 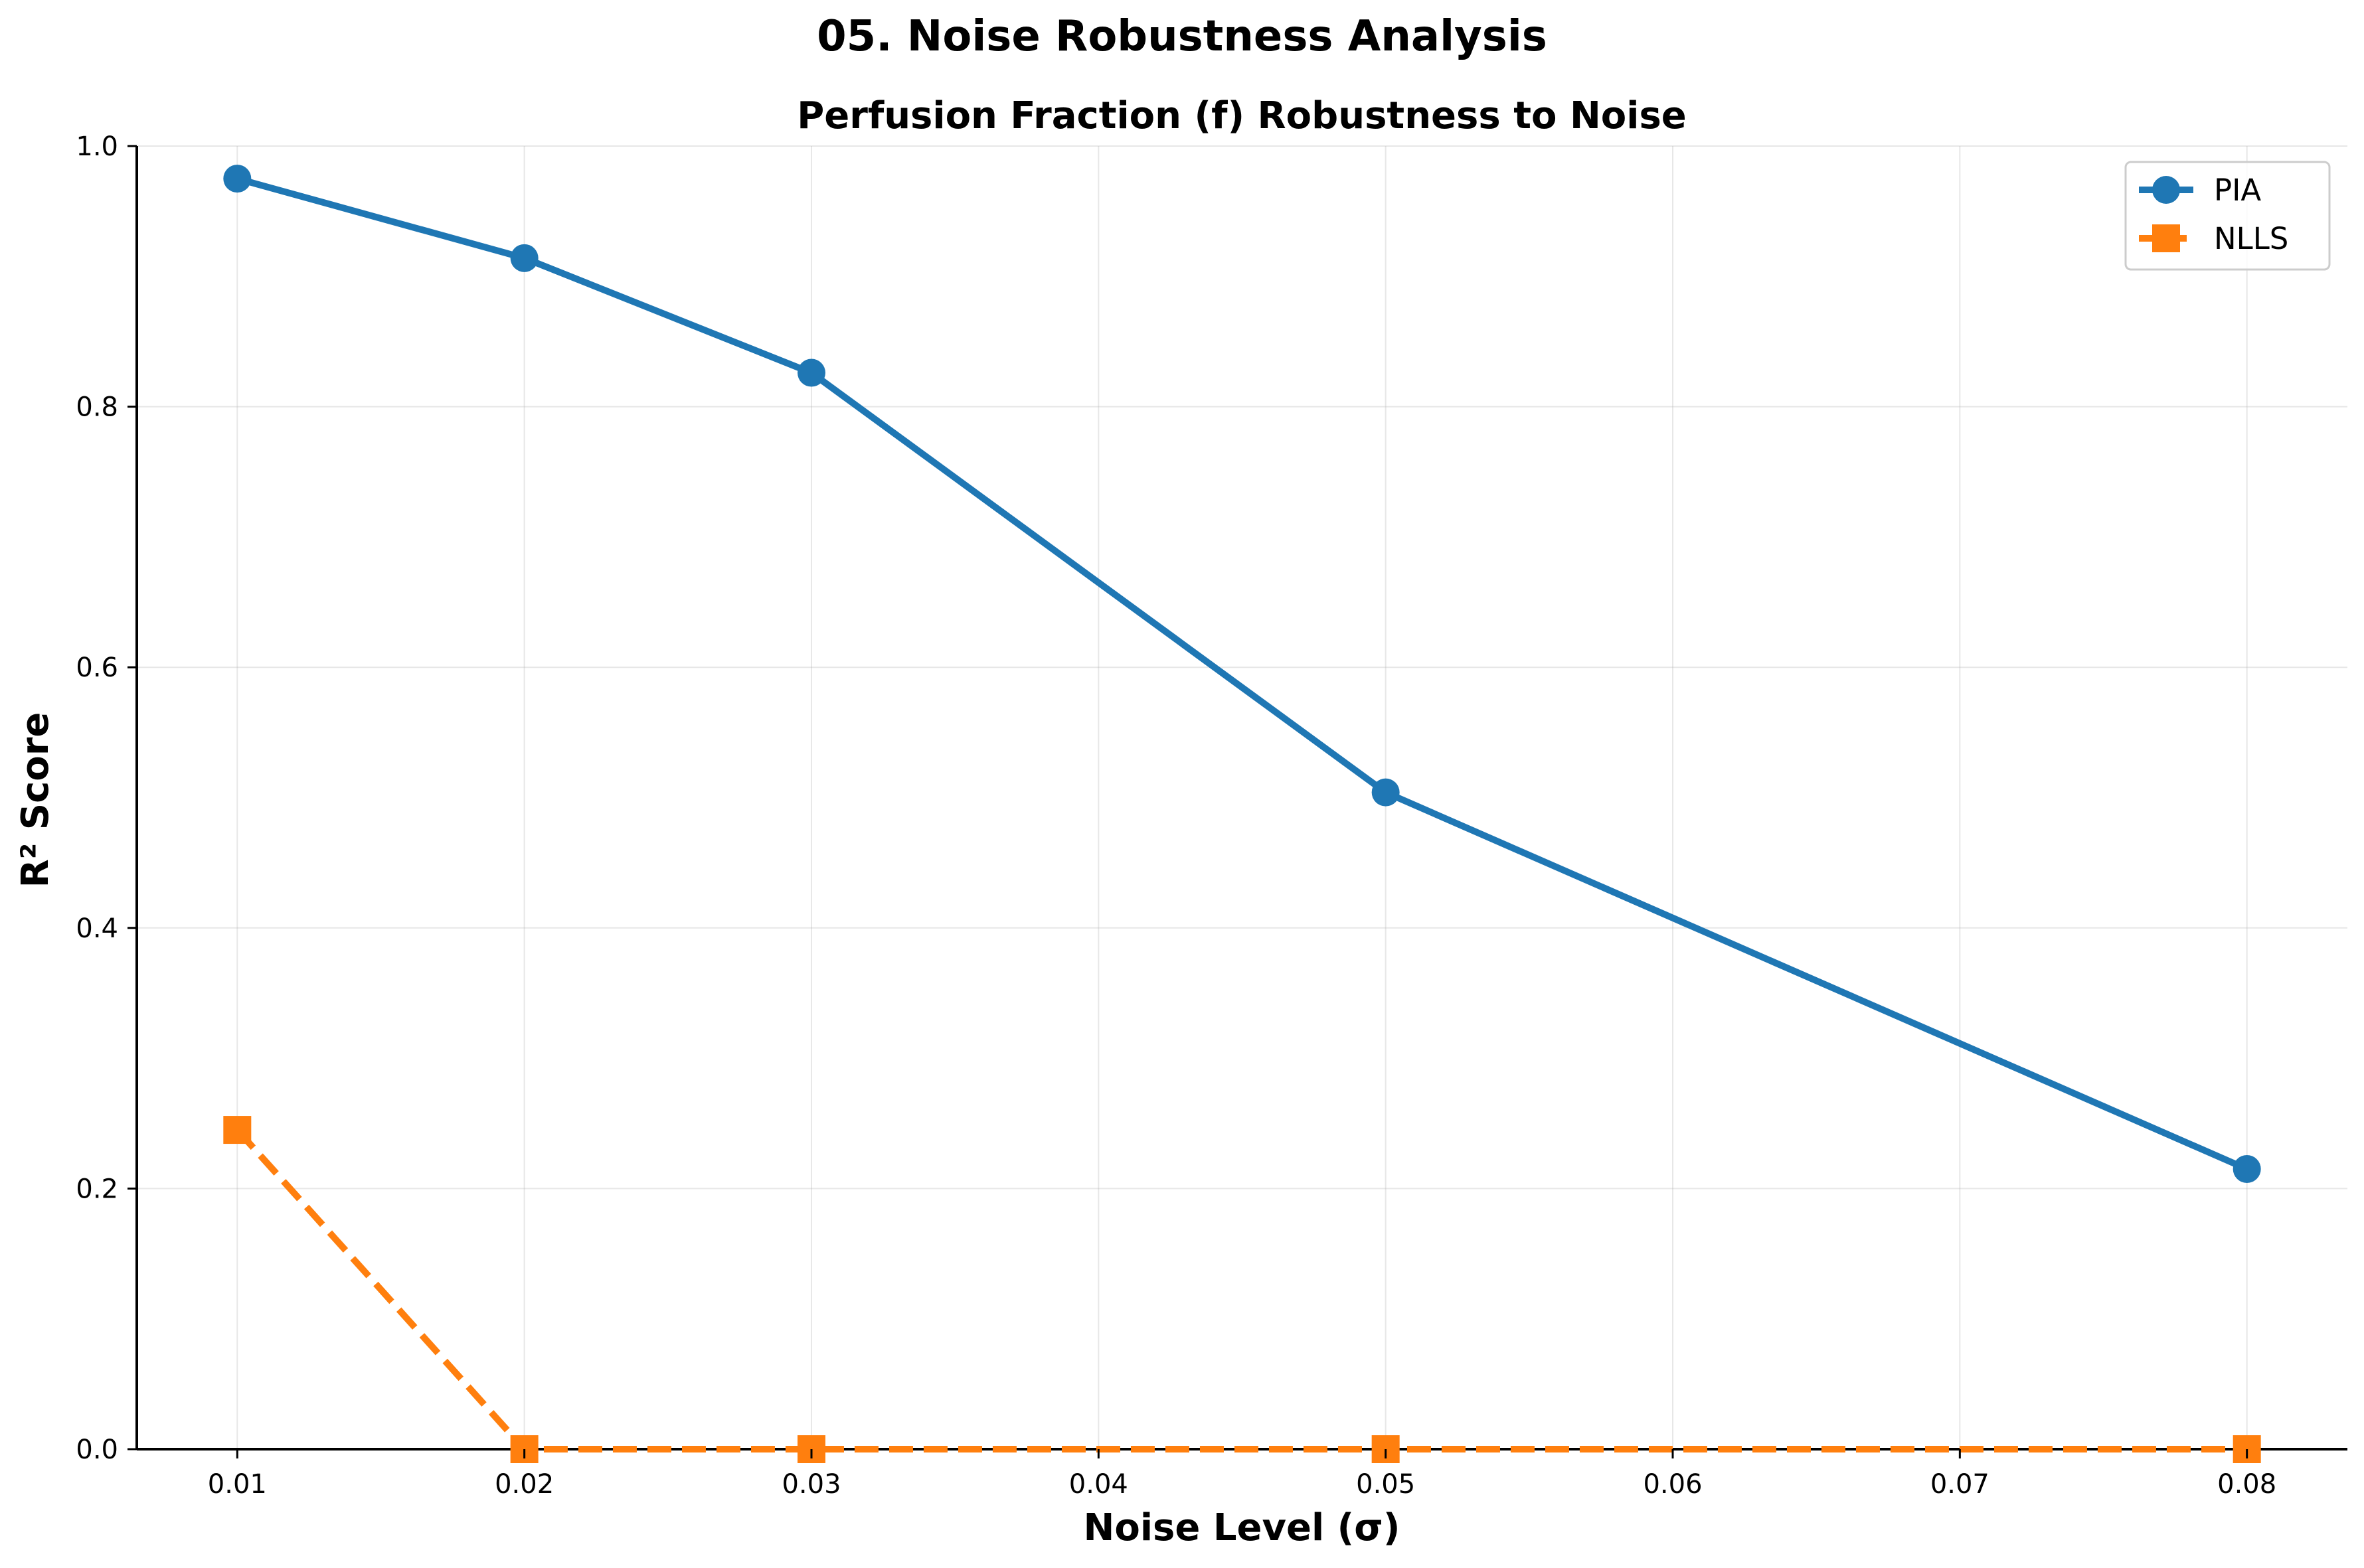 What do you see at coordinates (237, 1485) in the screenshot?
I see `x-tick-label: 0.01` at bounding box center [237, 1485].